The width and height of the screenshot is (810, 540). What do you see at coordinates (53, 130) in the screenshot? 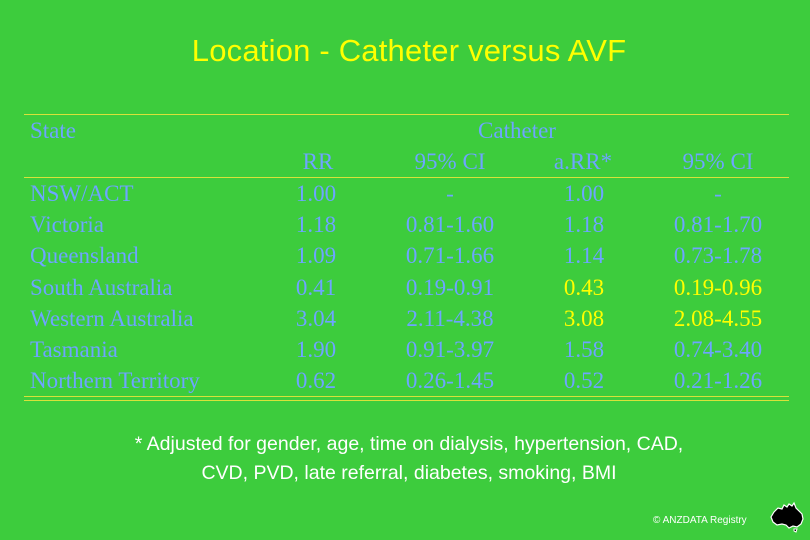
I see `header-state: State` at bounding box center [53, 130].